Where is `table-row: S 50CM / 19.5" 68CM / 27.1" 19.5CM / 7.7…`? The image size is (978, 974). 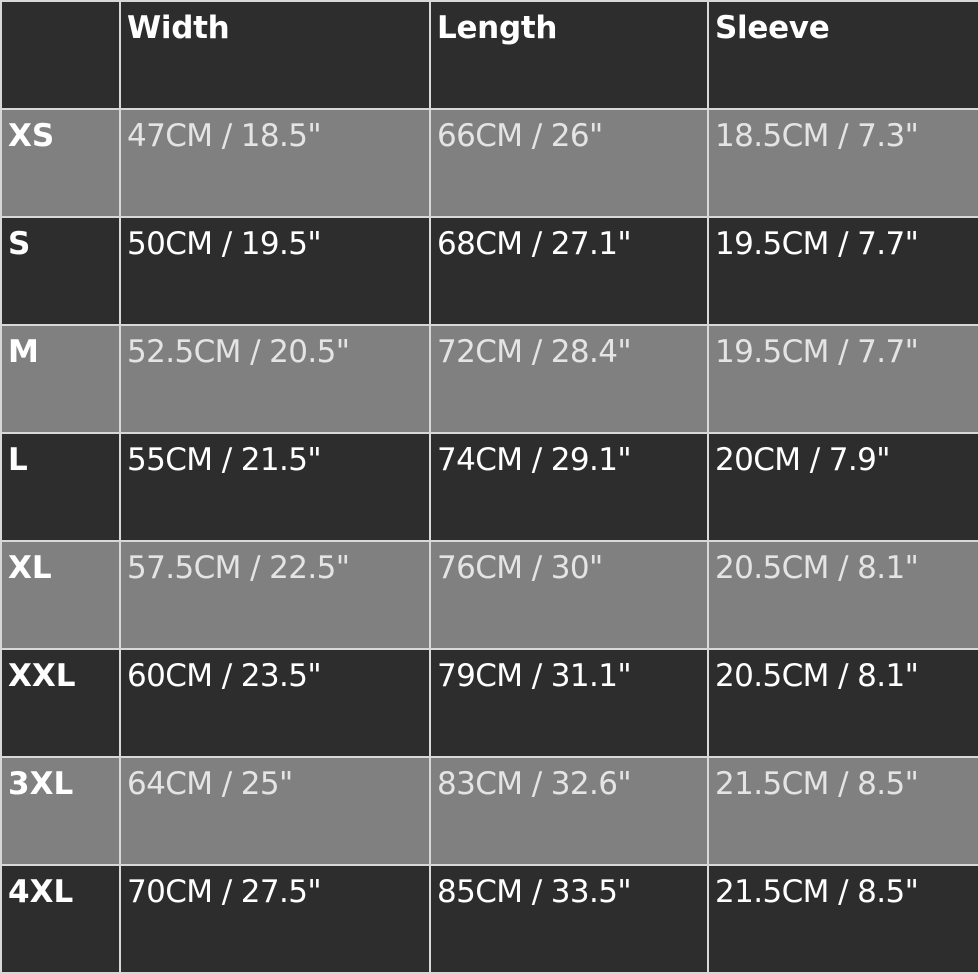 table-row: S 50CM / 19.5" 68CM / 27.1" 19.5CM / 7.7… is located at coordinates (489, 271).